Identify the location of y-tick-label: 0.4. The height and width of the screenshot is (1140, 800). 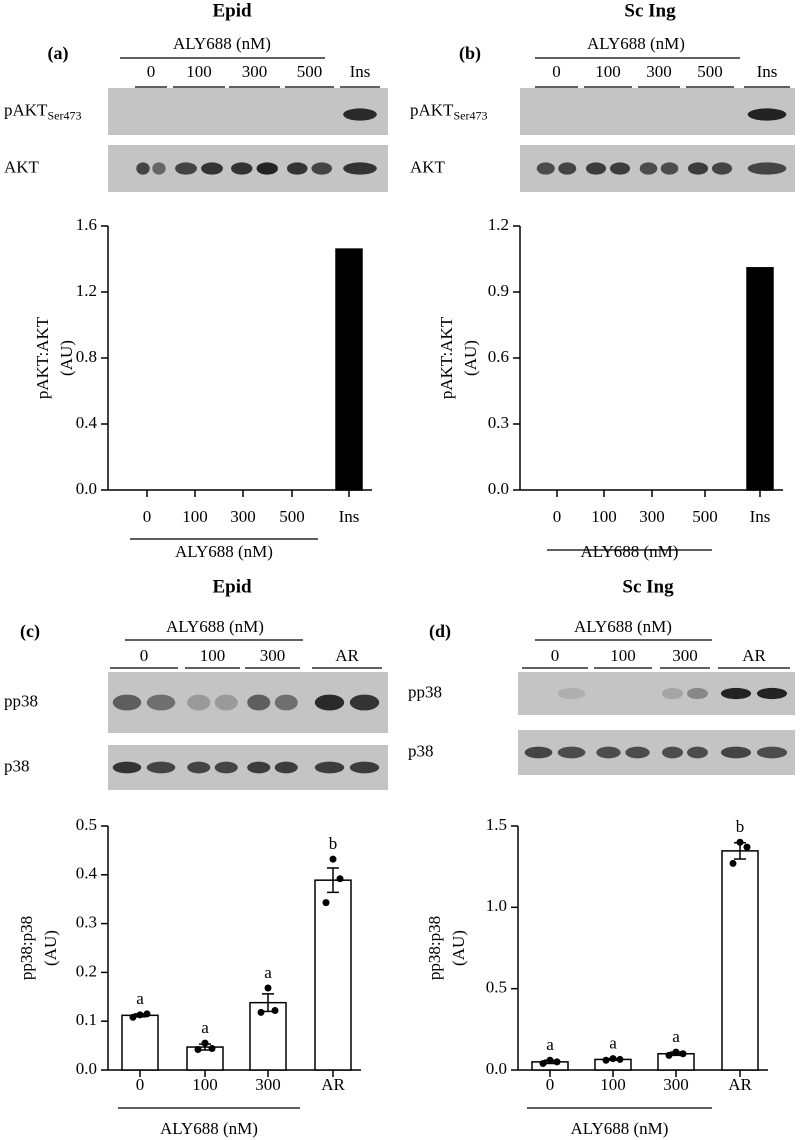
(87, 873).